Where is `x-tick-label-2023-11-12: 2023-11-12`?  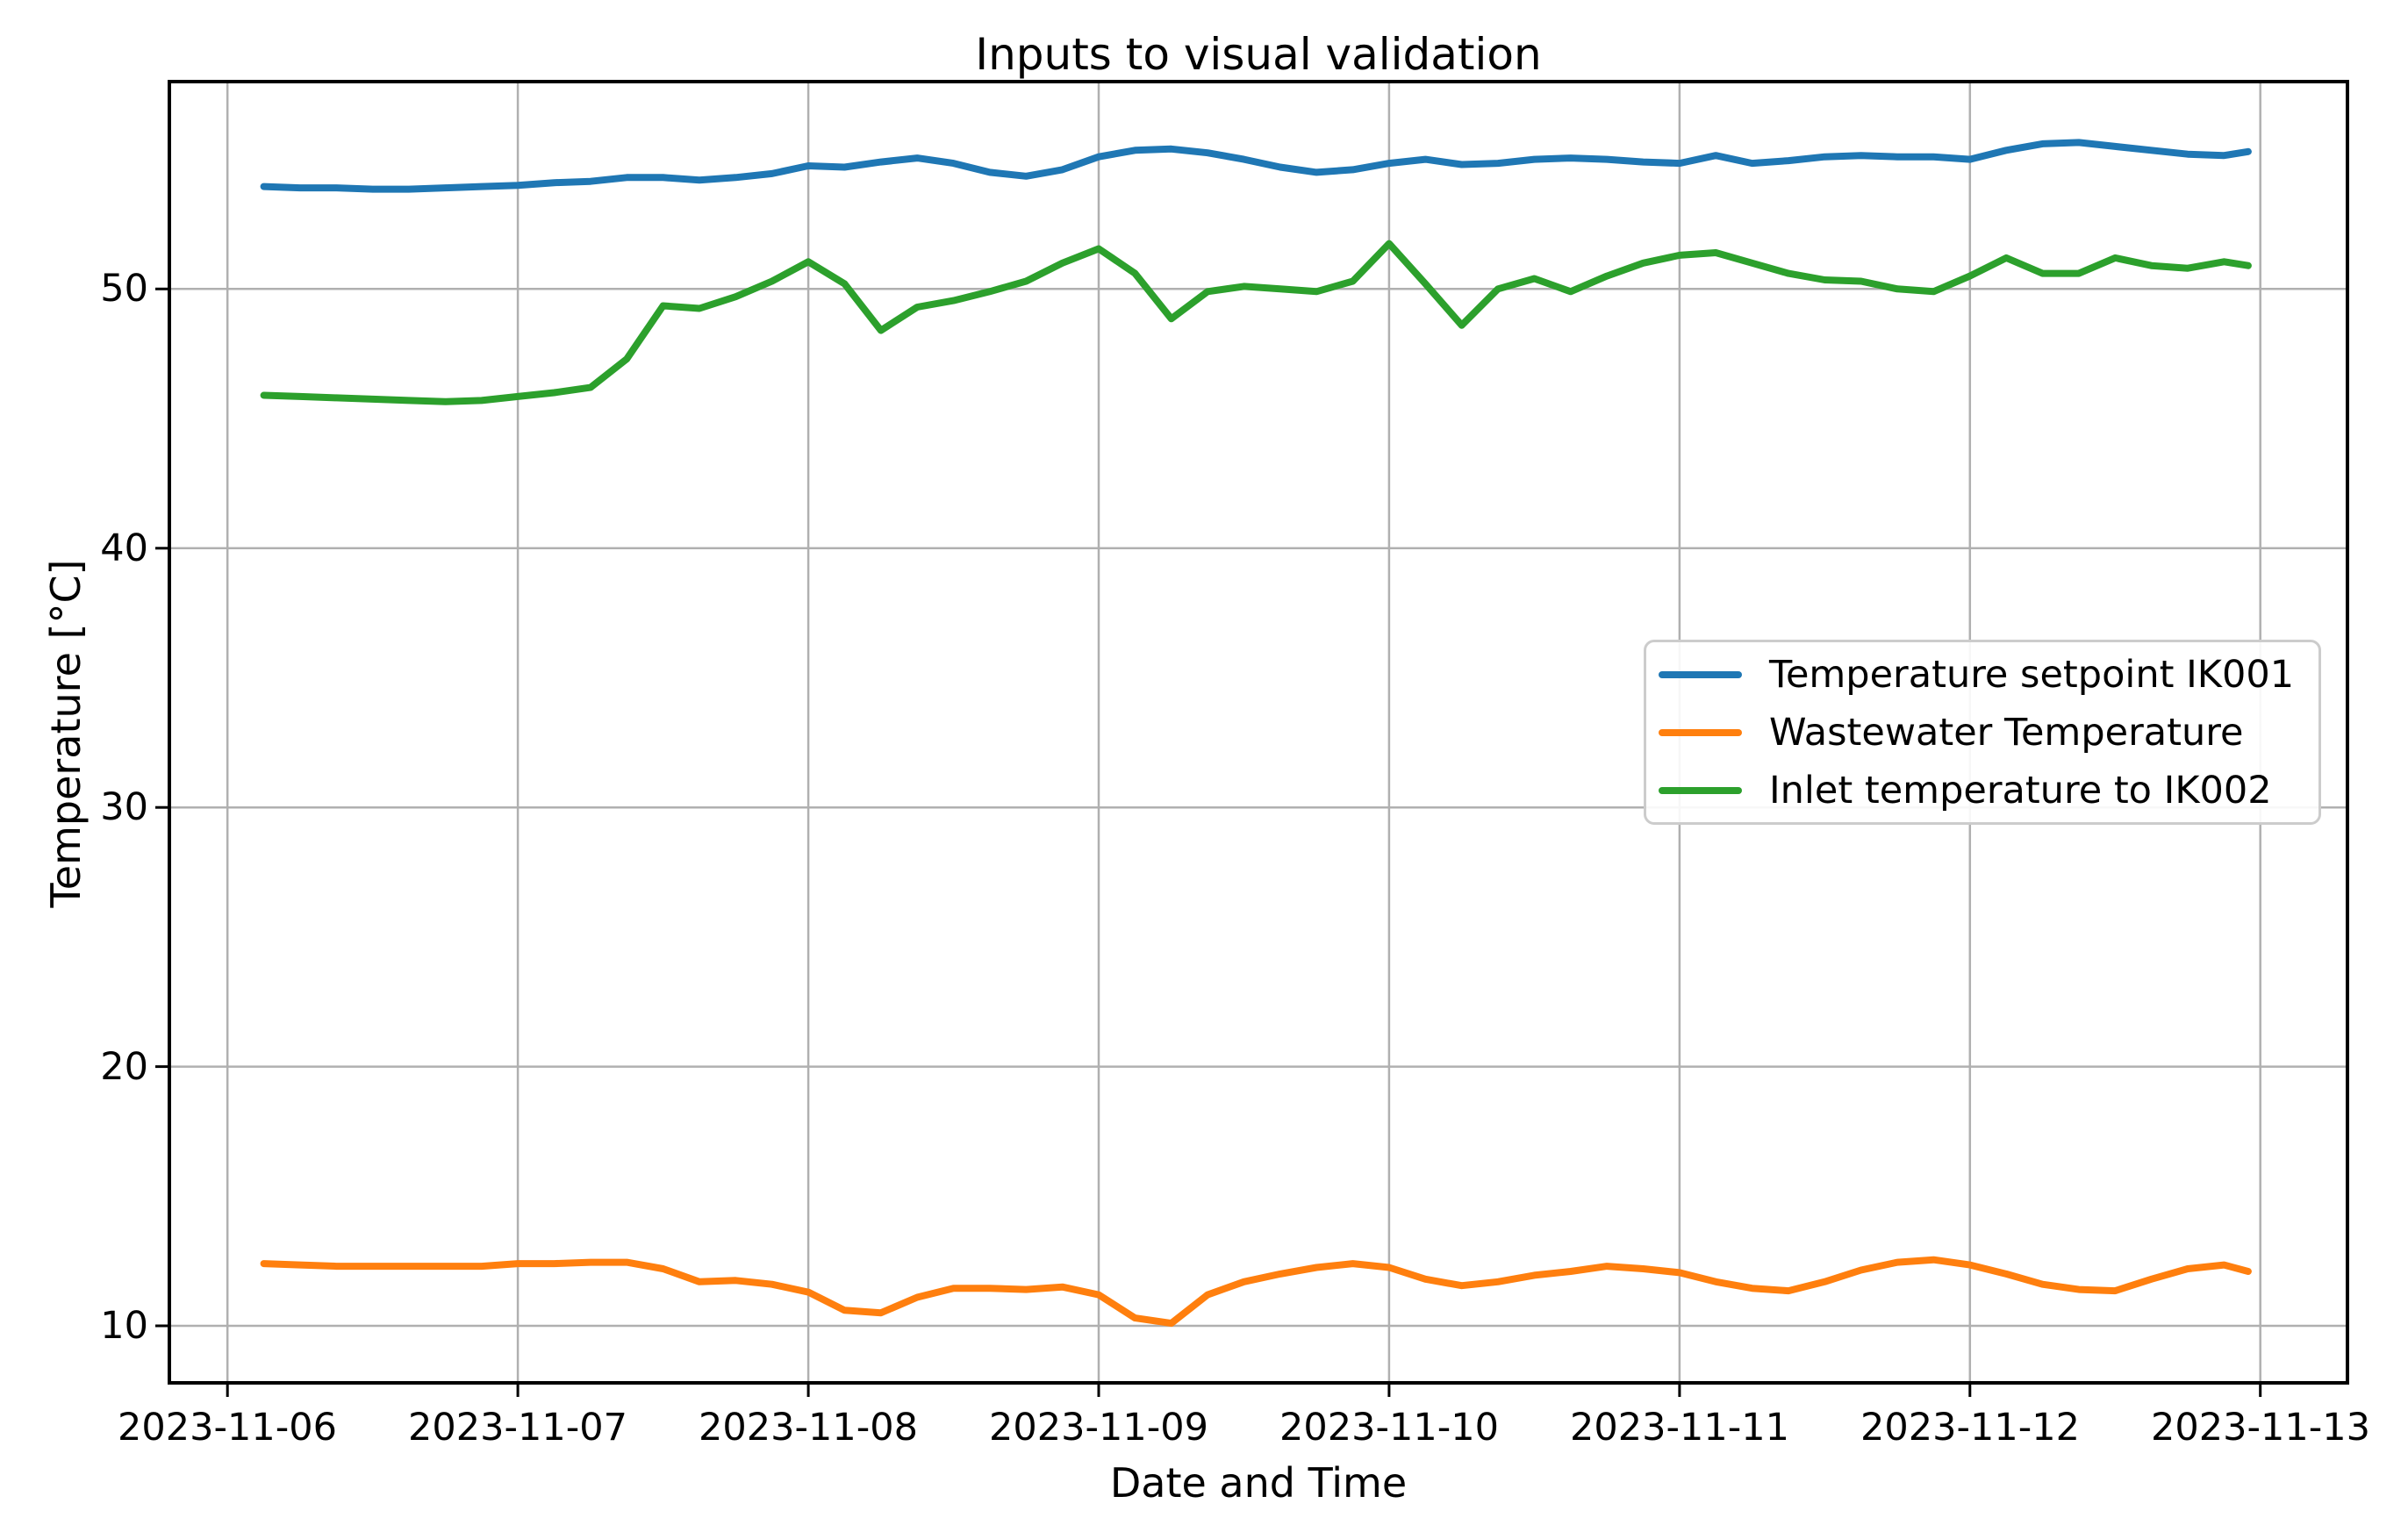 x-tick-label-2023-11-12: 2023-11-12 is located at coordinates (1970, 1428).